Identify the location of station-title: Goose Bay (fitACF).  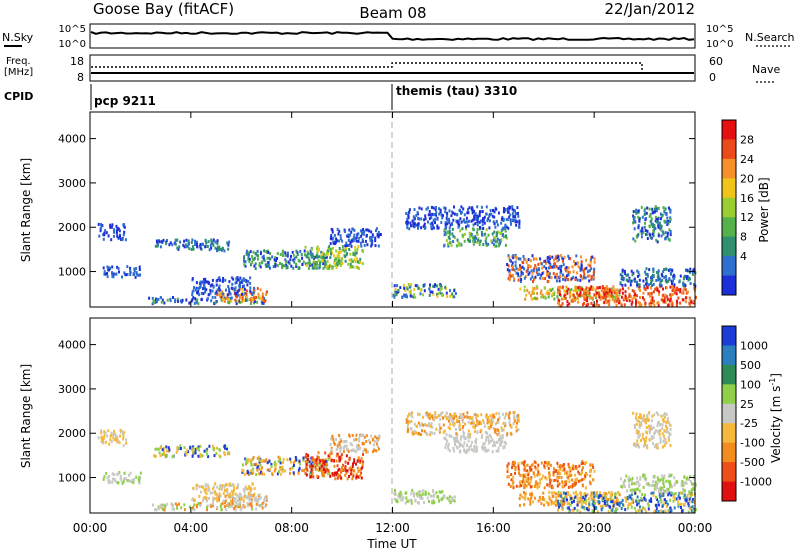
(163, 9).